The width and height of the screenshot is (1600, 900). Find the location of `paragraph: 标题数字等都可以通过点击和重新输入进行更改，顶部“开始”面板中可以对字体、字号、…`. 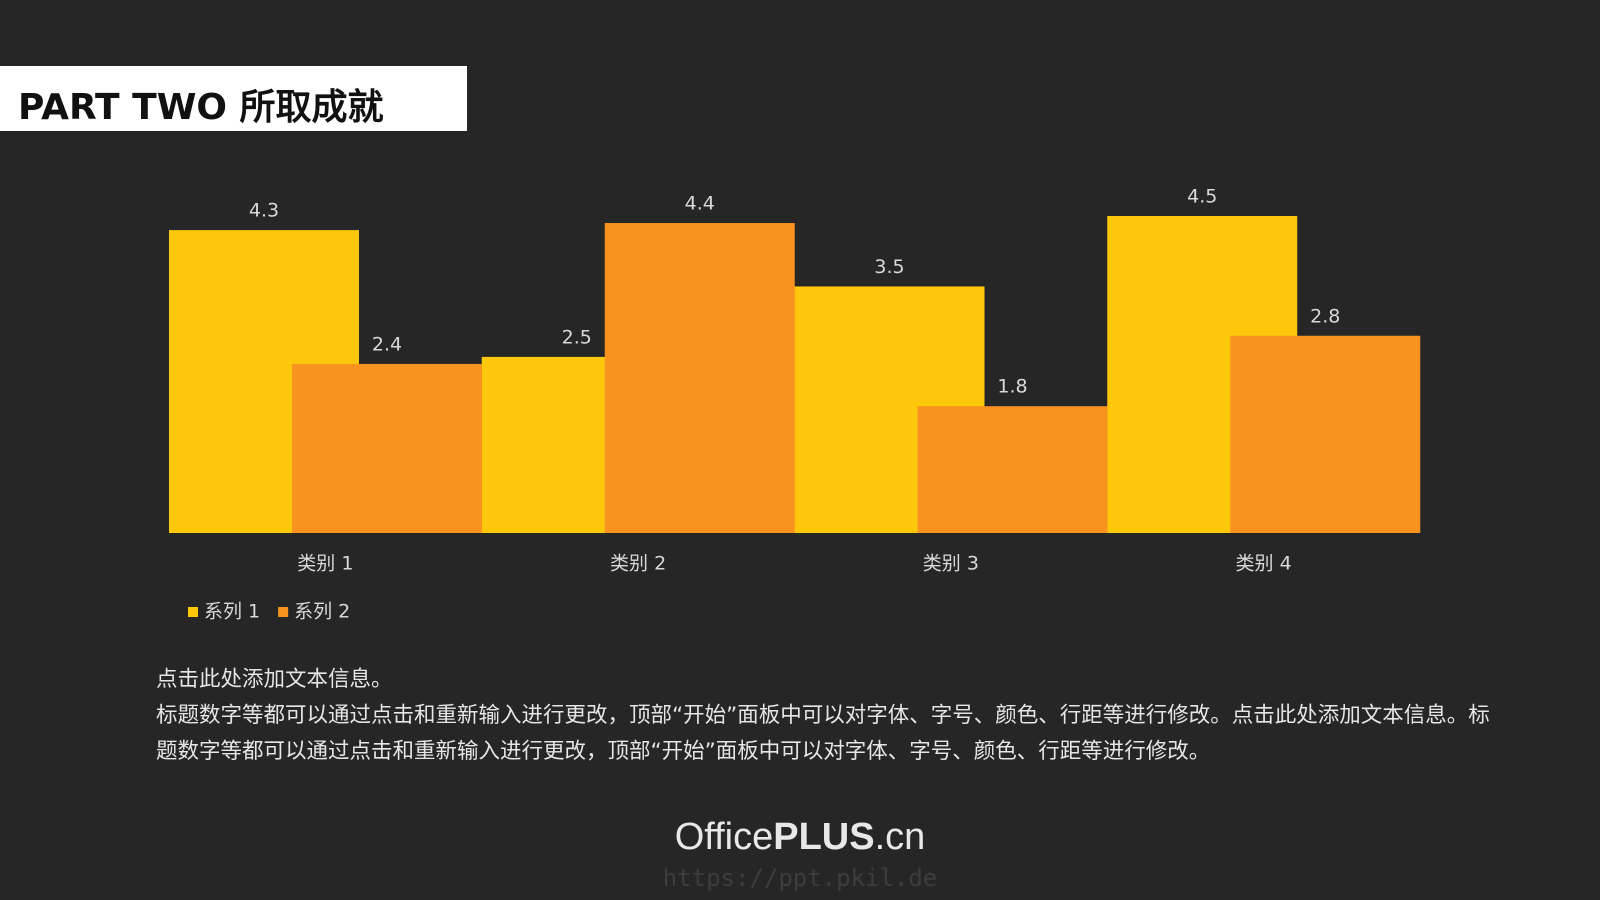

paragraph: 标题数字等都可以通过点击和重新输入进行更改，顶部“开始”面板中可以对字体、字号、… is located at coordinates (823, 733).